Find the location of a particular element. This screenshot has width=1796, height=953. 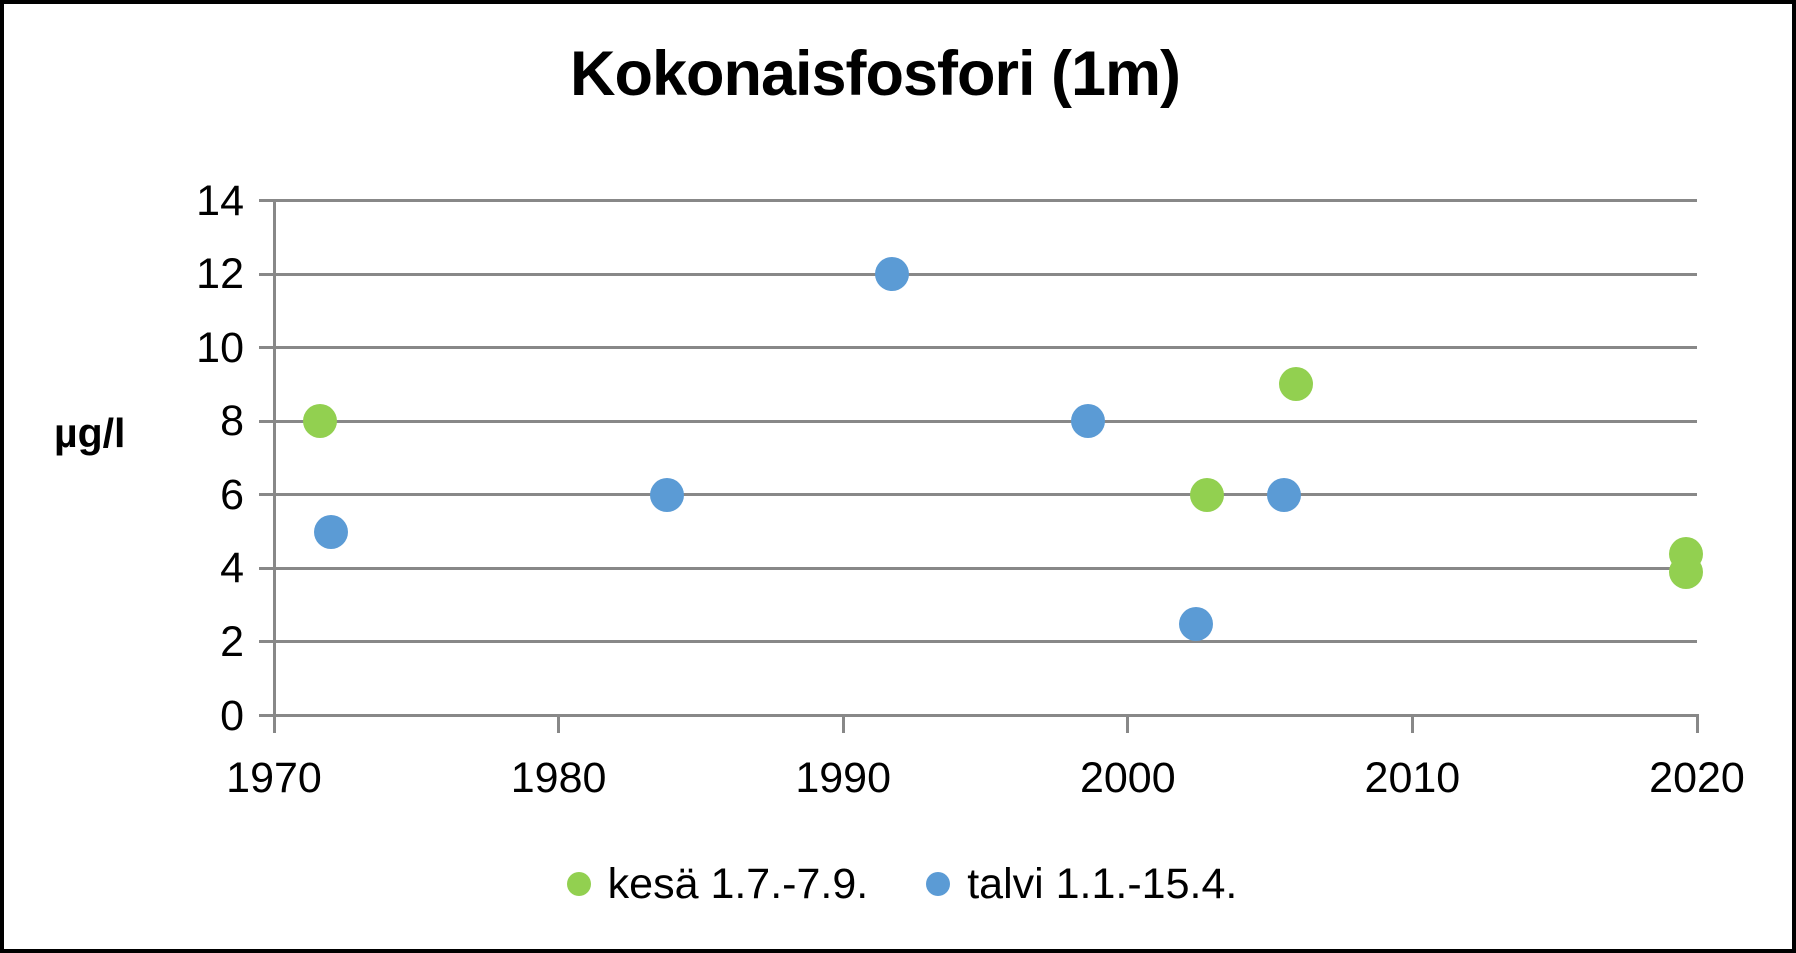

x-tick-label: 2020 is located at coordinates (1697, 778).